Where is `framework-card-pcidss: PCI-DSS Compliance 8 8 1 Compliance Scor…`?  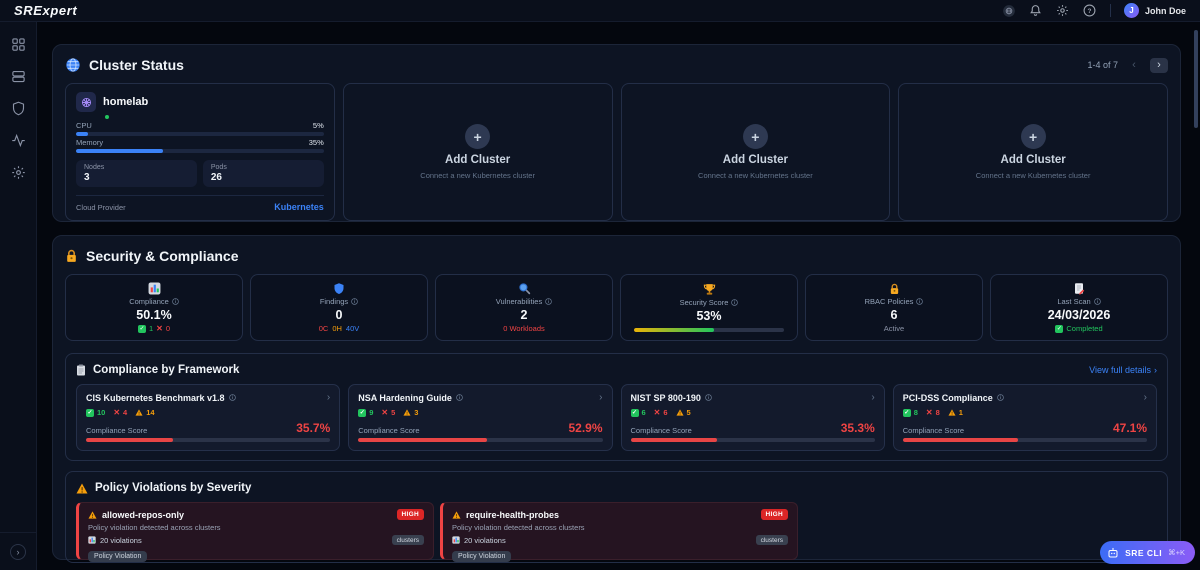 framework-card-pcidss: PCI-DSS Compliance 8 8 1 Compliance Scor… is located at coordinates (1024, 417).